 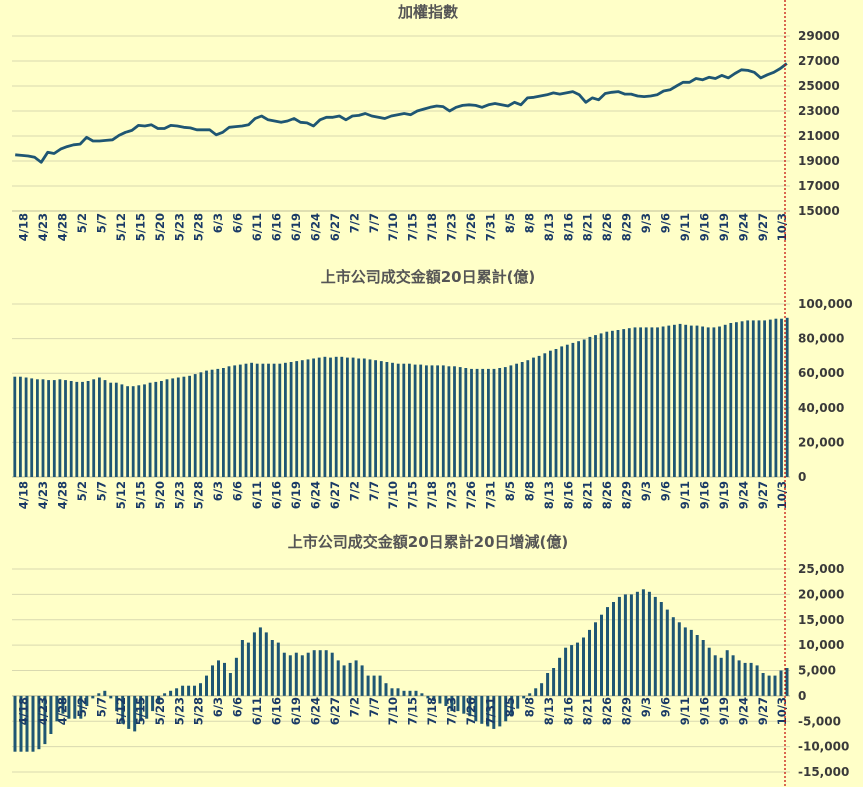 What do you see at coordinates (374, 491) in the screenshot?
I see `x-tick-label: 7/7` at bounding box center [374, 491].